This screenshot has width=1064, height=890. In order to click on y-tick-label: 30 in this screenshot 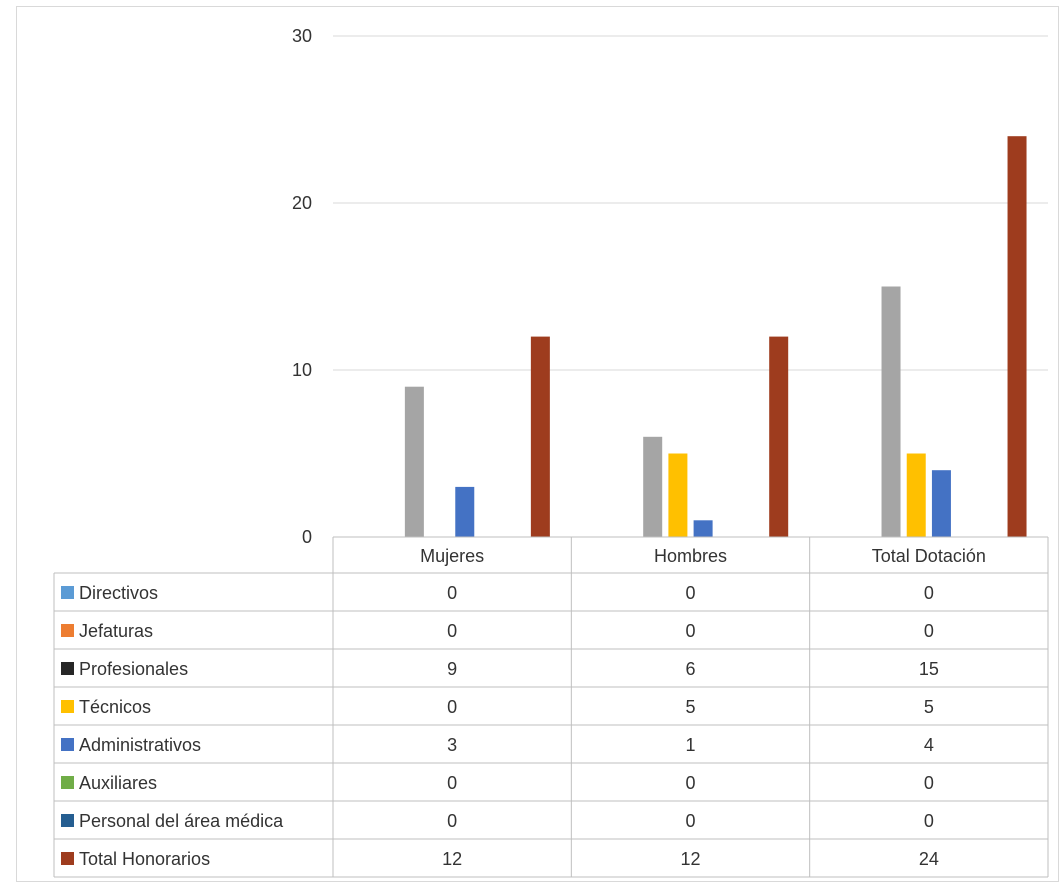, I will do `click(302, 36)`.